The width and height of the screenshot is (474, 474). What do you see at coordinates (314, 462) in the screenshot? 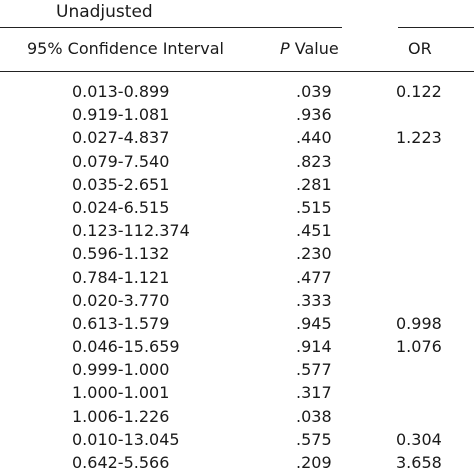
I see `p-value-cell: .209` at bounding box center [314, 462].